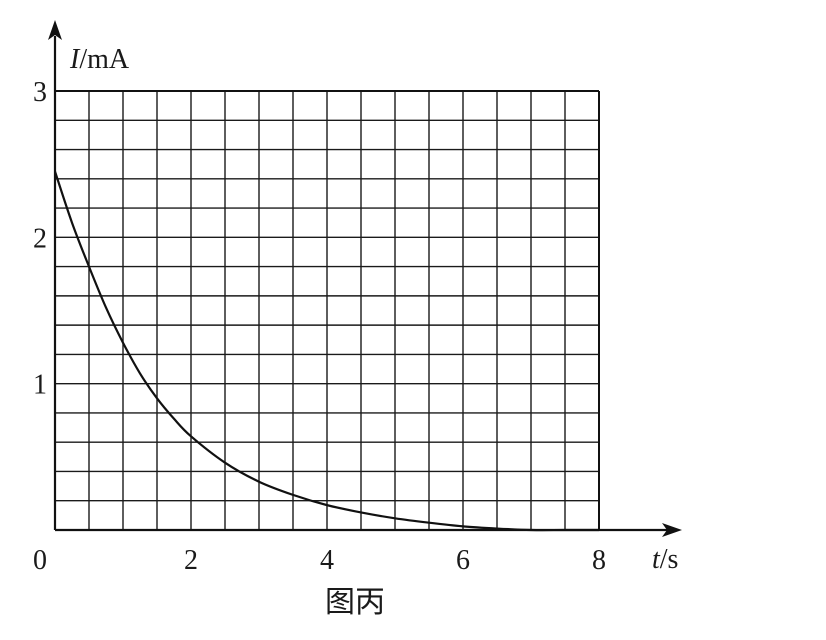 The width and height of the screenshot is (826, 640). I want to click on y-tick-label: 2, so click(40, 238).